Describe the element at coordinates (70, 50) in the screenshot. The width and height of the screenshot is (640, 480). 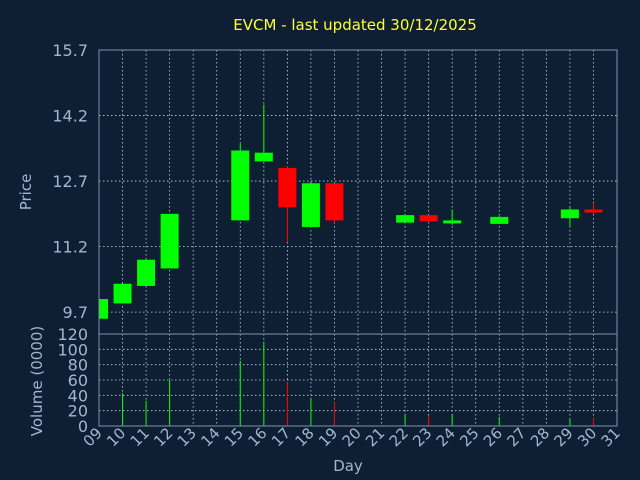
I see `price-tick-label: 15.7` at that location.